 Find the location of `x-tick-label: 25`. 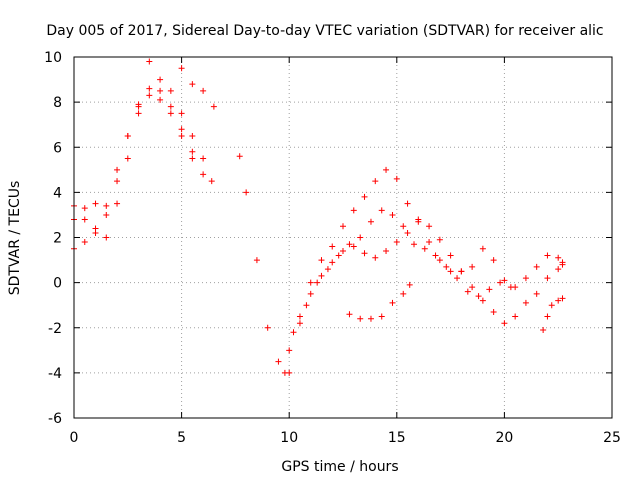

x-tick-label: 25 is located at coordinates (612, 438).